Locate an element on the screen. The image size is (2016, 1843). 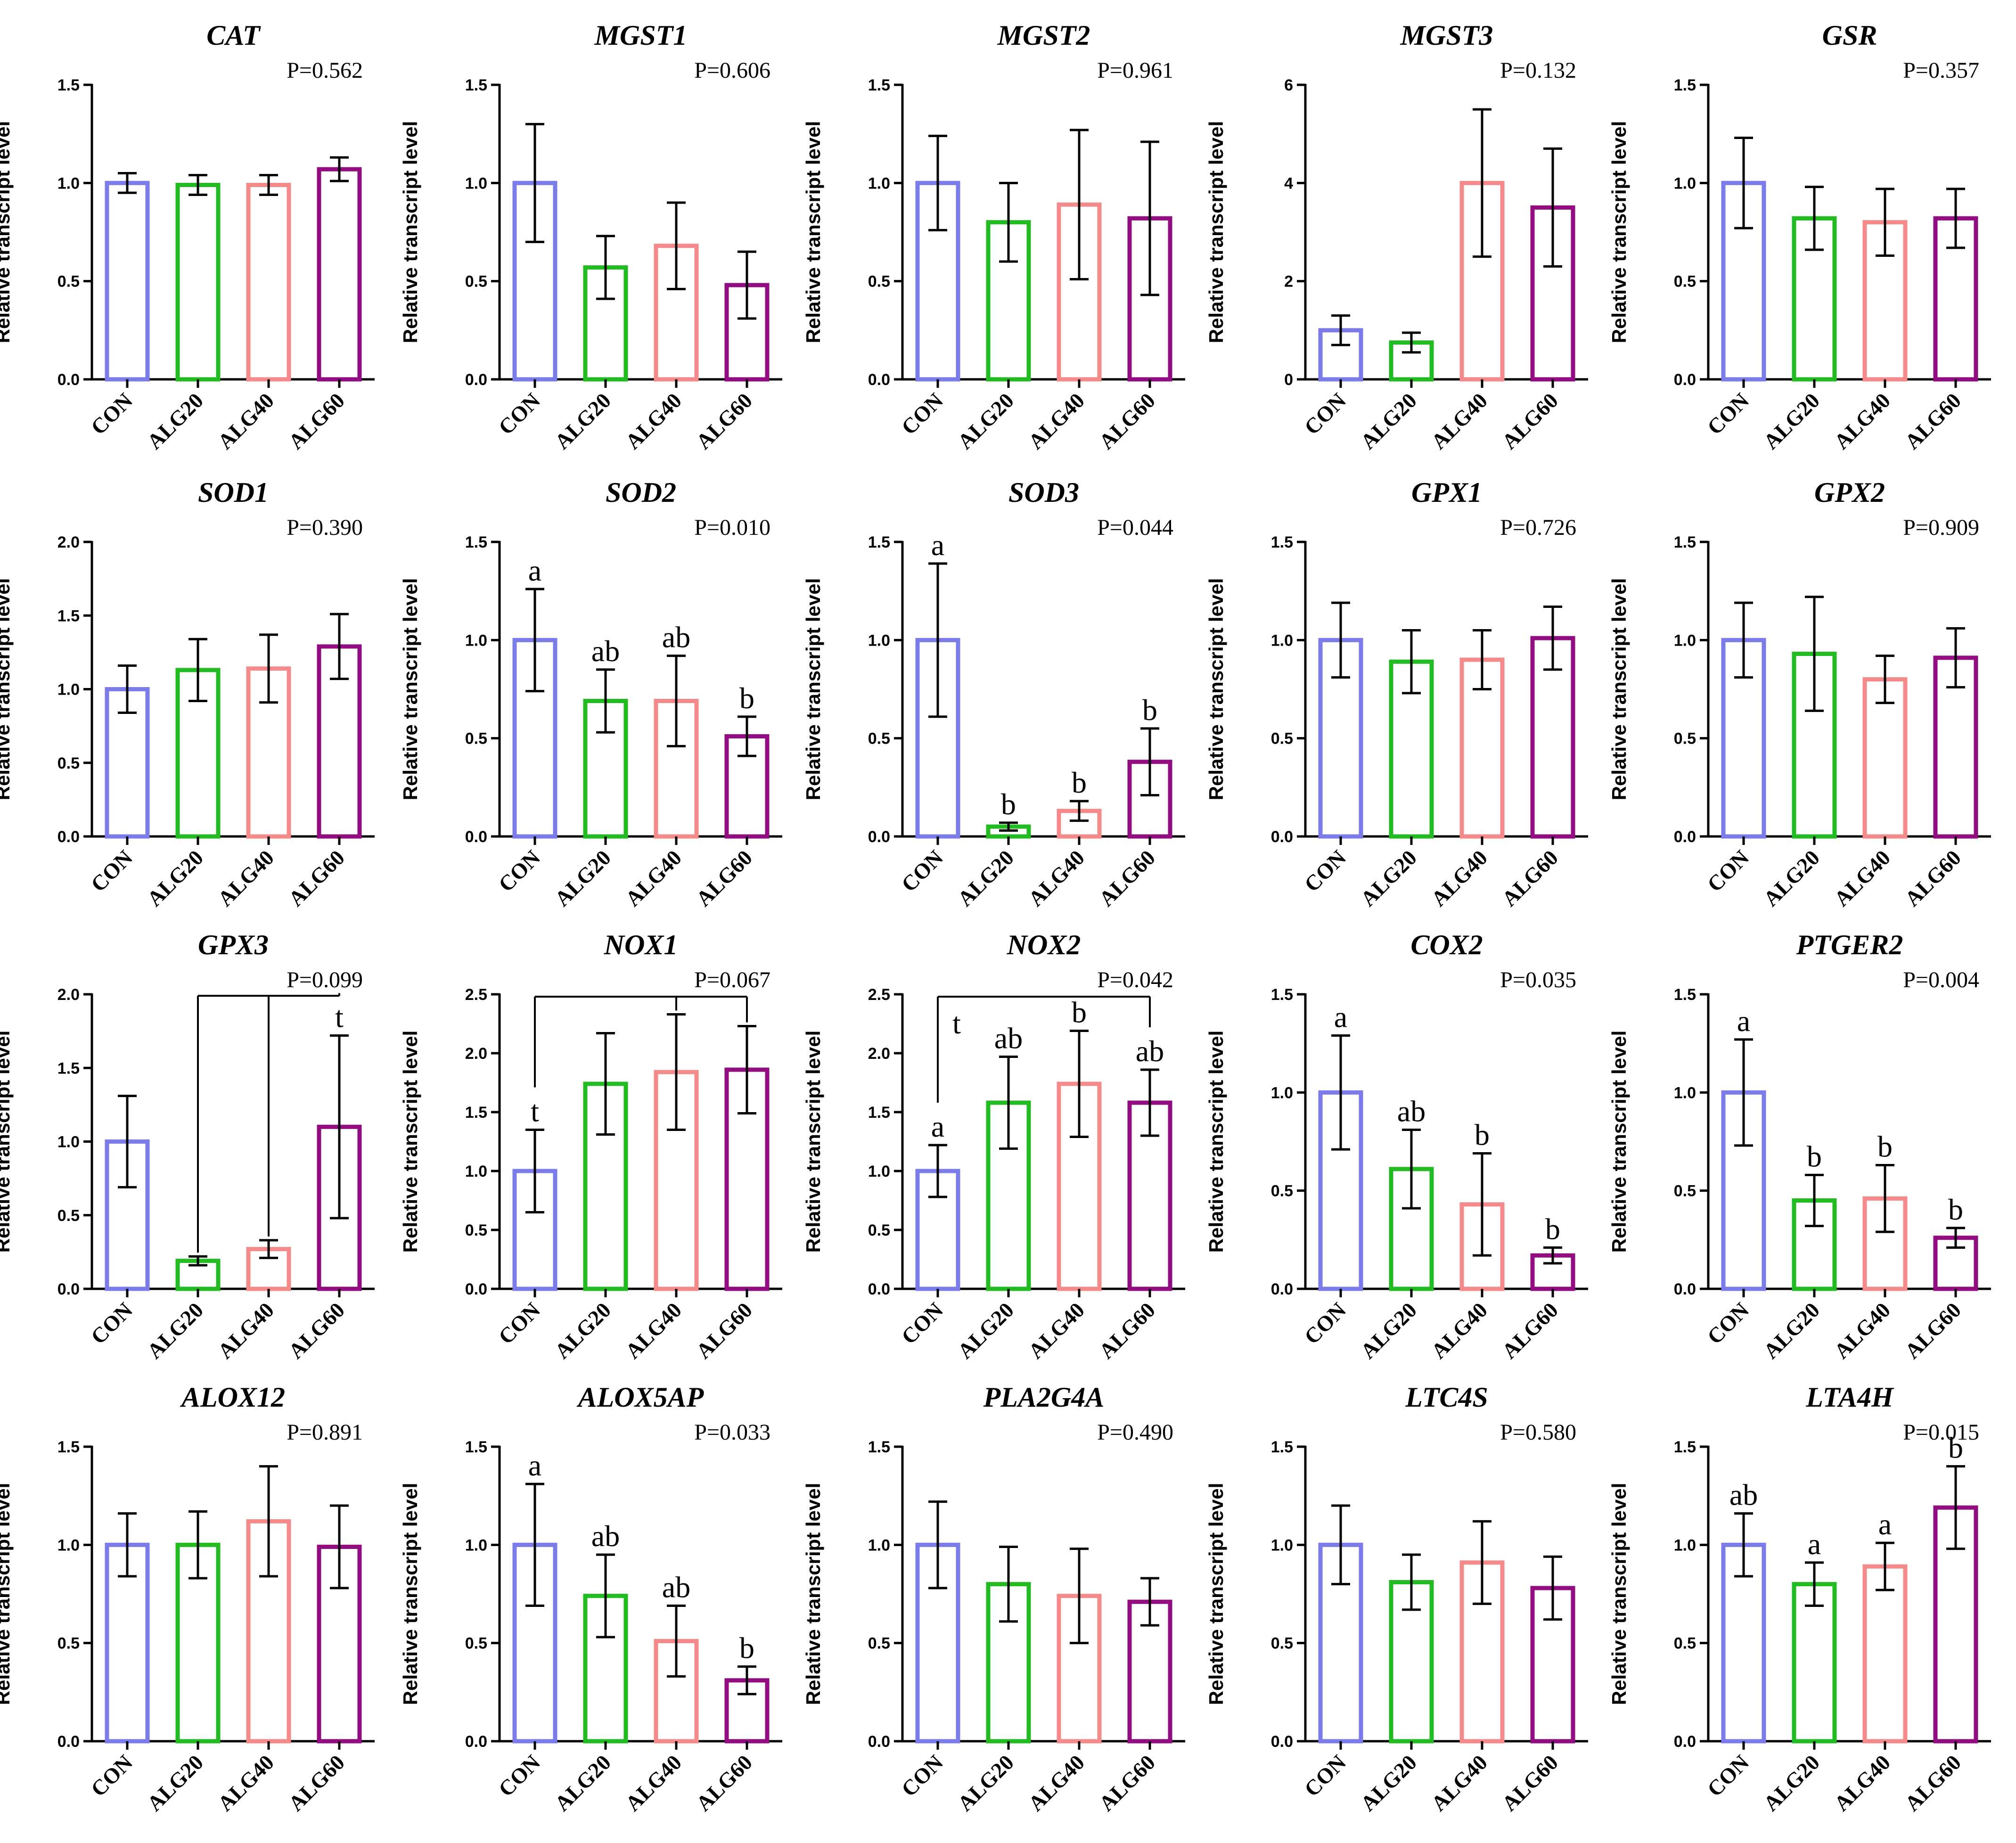
bracket-label: t is located at coordinates (956, 1023).